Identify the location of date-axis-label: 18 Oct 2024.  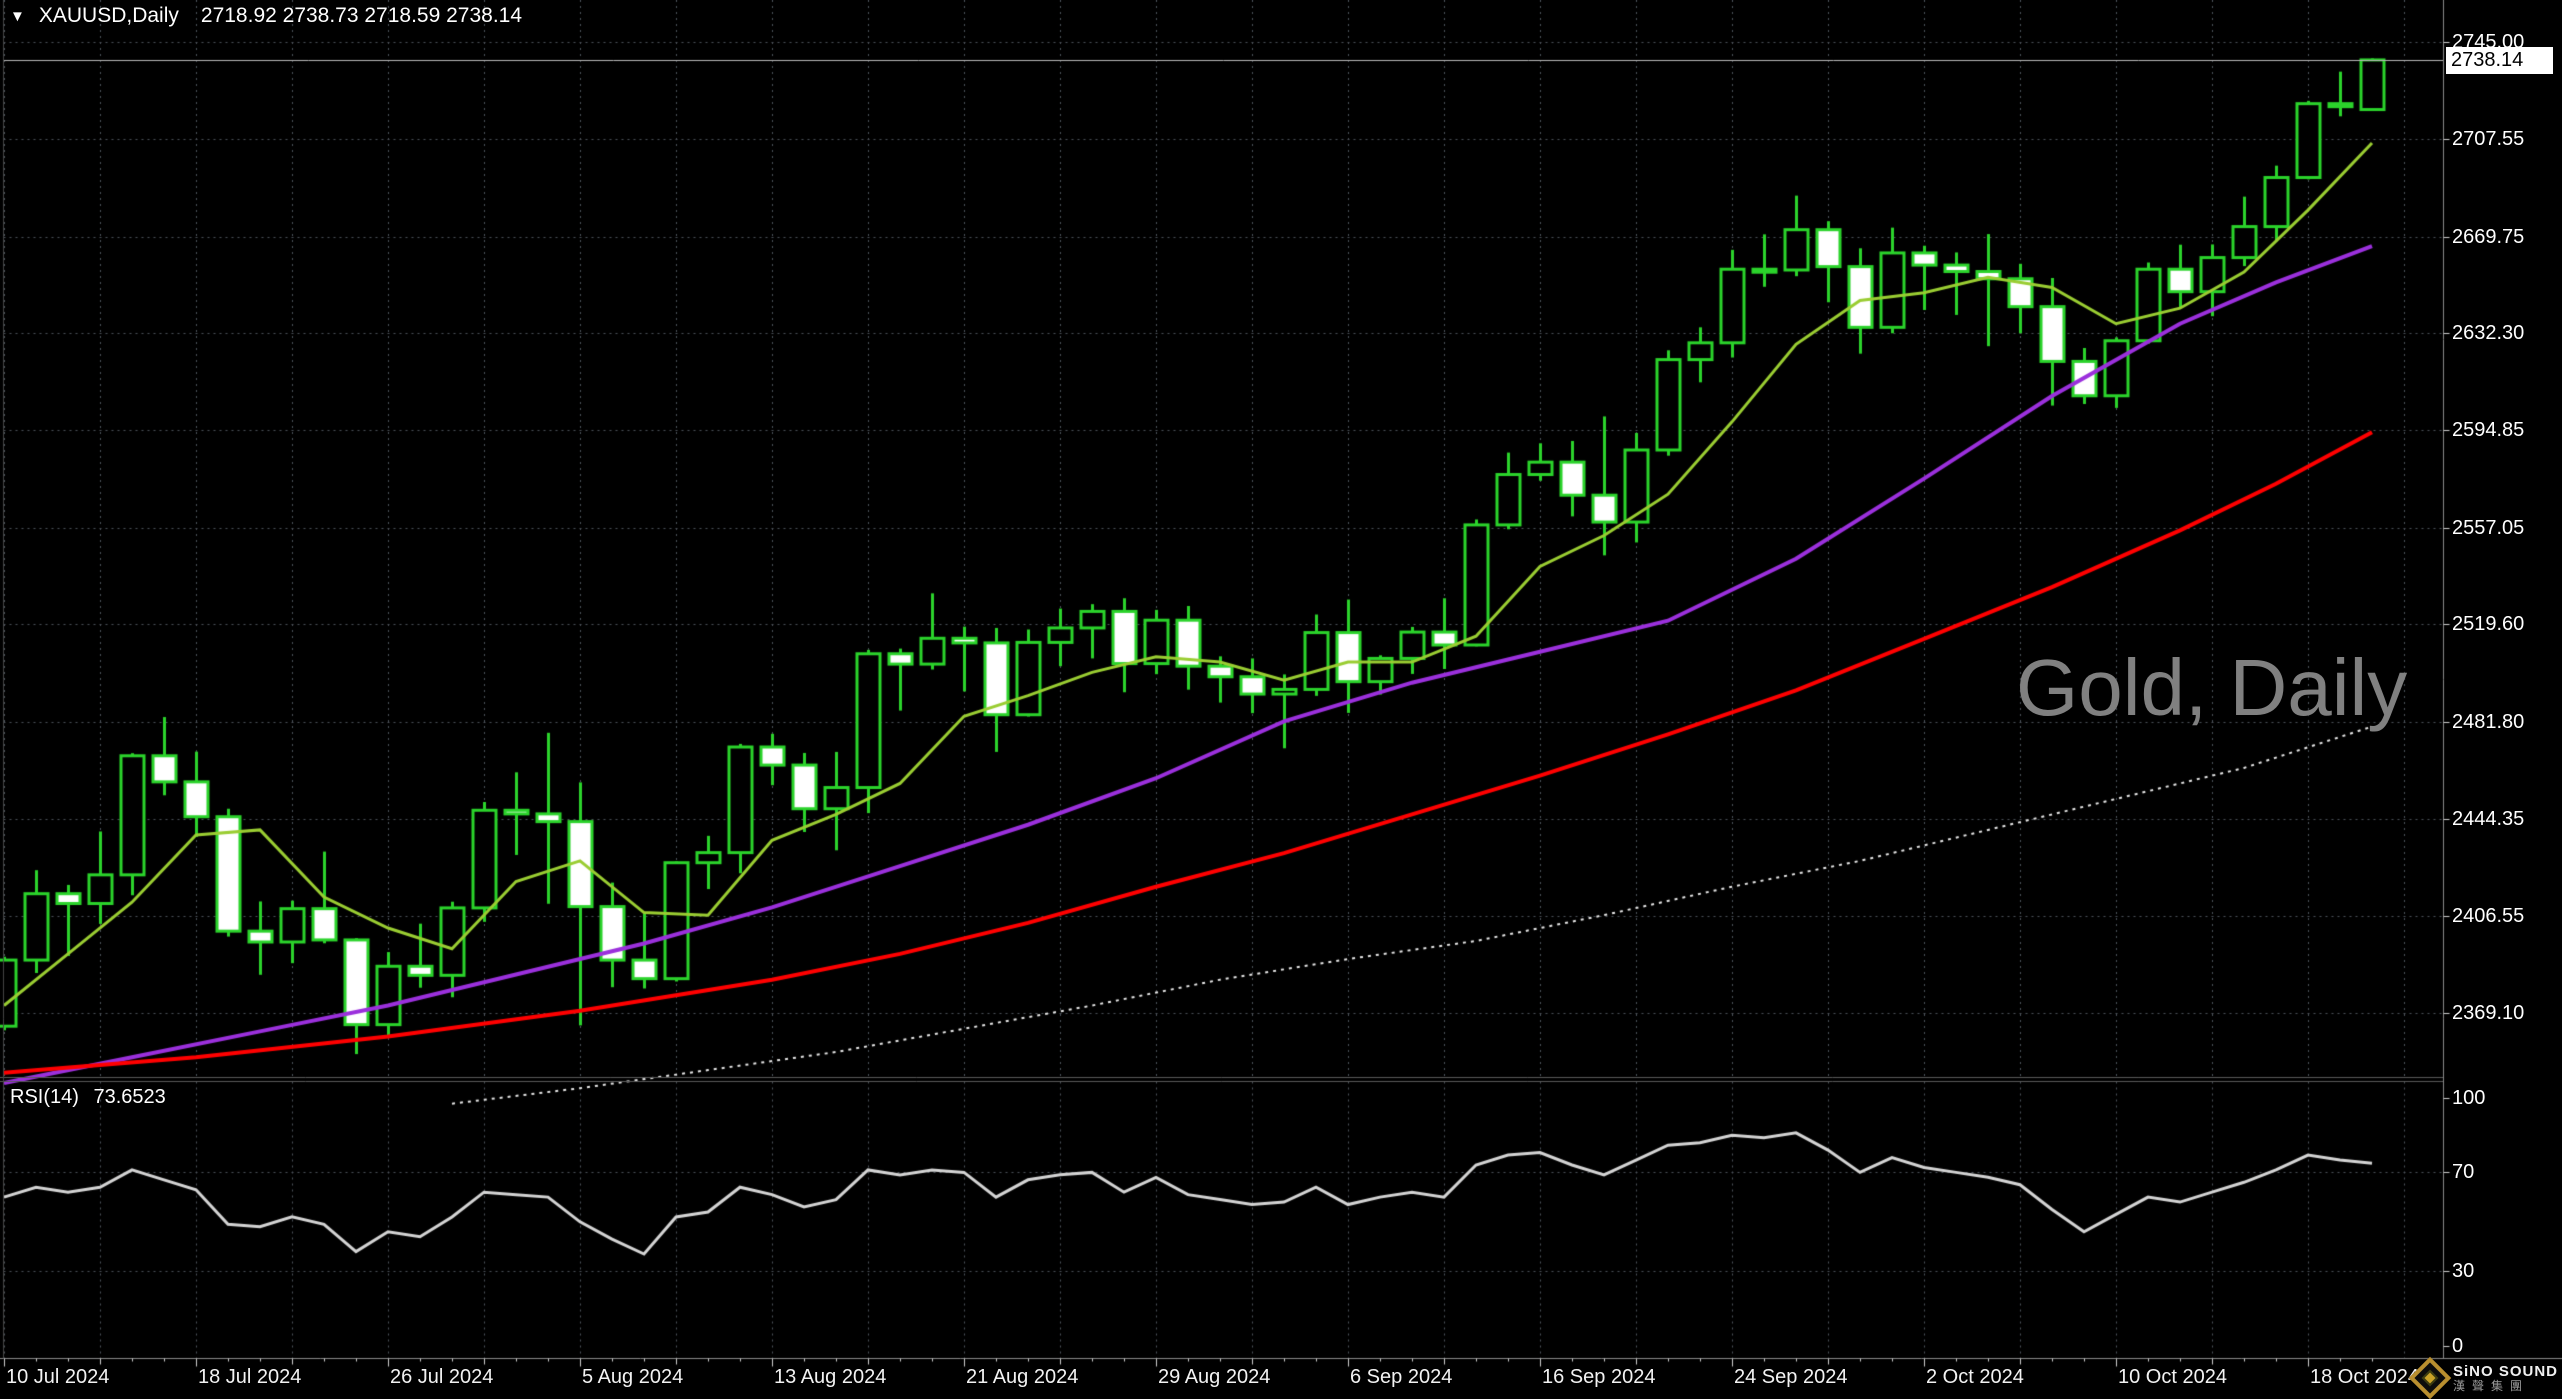
(2364, 1377).